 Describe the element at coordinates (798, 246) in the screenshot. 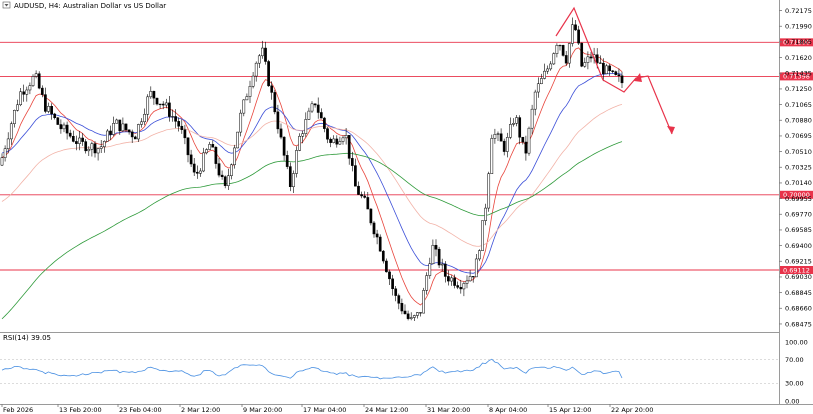

I see `price-tick-label: 0.69400` at that location.